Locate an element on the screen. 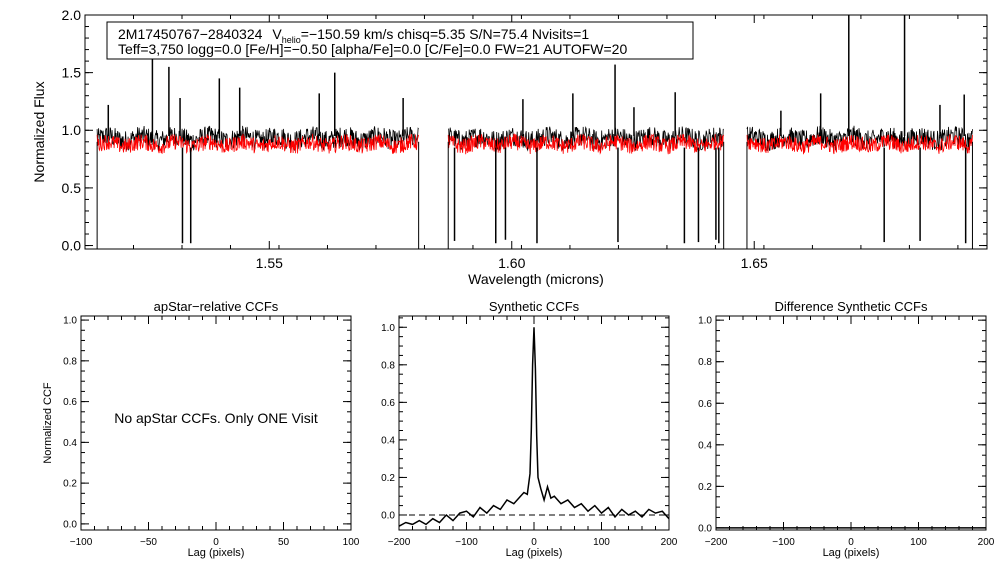 The height and width of the screenshot is (576, 1008). synthetic-ccf-xtick-label: −200 is located at coordinates (399, 542).